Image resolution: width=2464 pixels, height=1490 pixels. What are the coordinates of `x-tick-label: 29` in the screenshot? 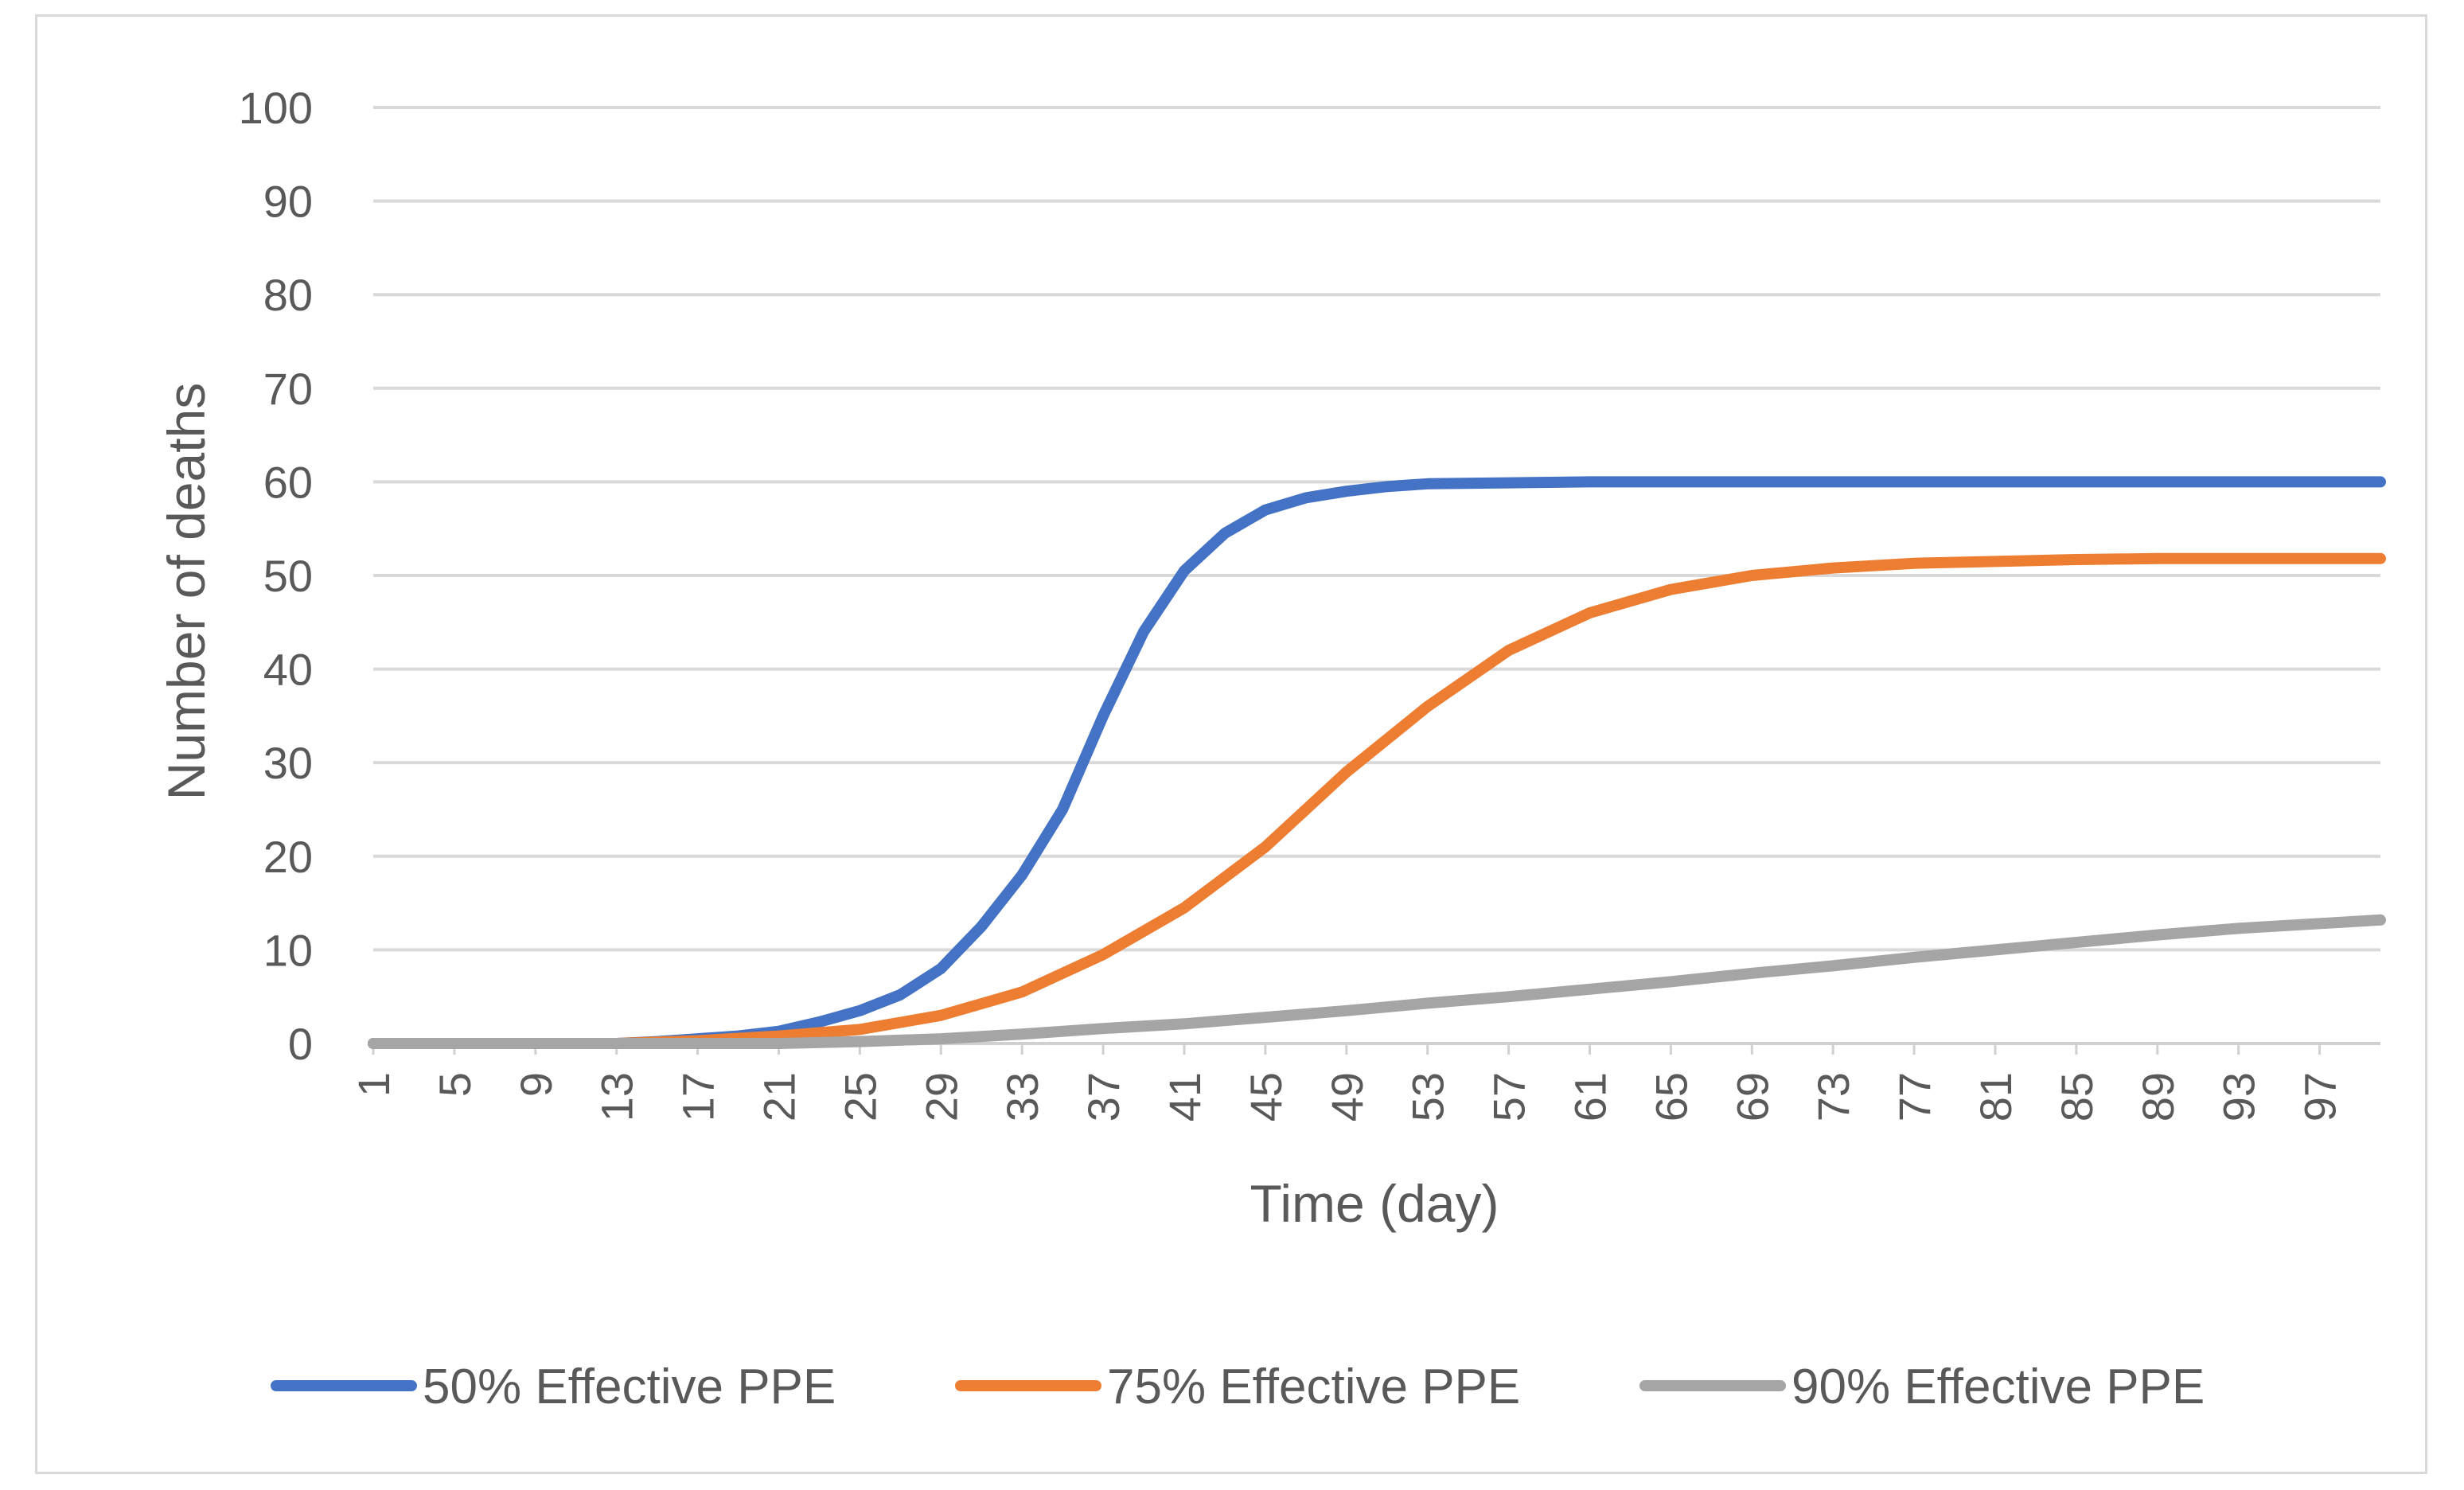 It's located at (941, 1096).